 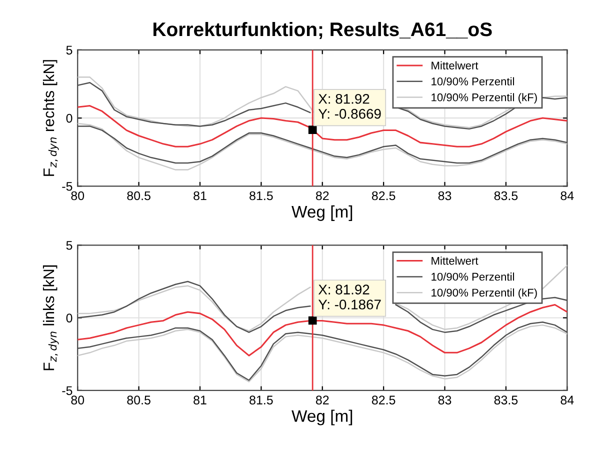 What do you see at coordinates (323, 31) in the screenshot?
I see `chart-title: Korrekturfunktion; Results_A61__oS` at bounding box center [323, 31].